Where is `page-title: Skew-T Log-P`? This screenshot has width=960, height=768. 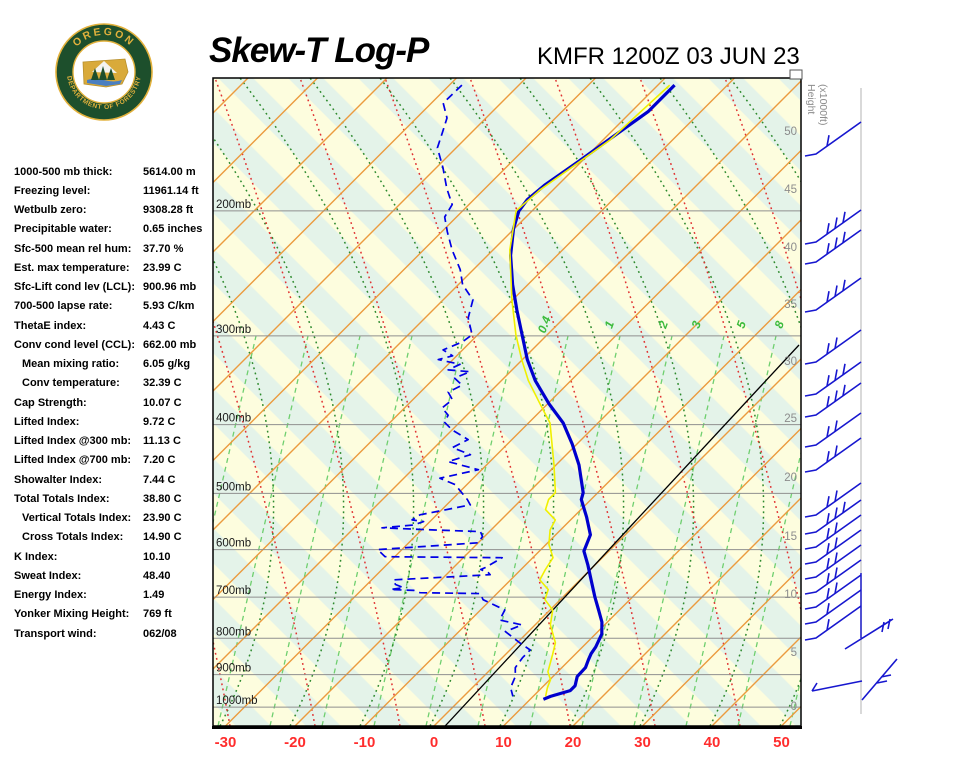 page-title: Skew-T Log-P is located at coordinates (319, 50).